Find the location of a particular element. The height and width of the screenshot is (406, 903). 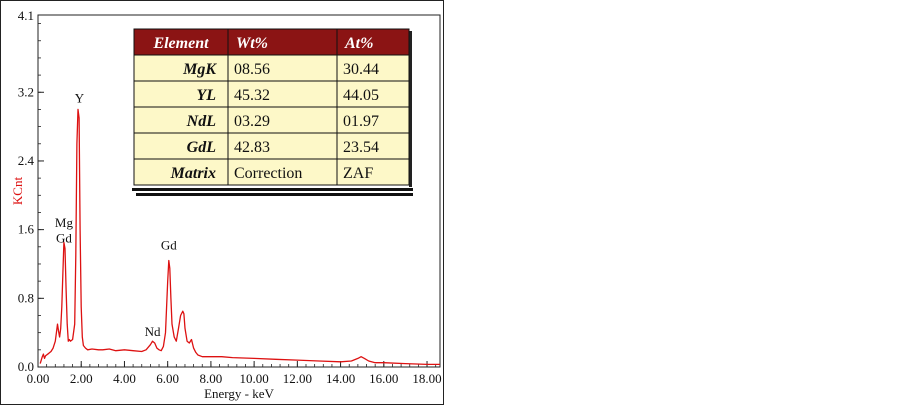

table-value: Correction is located at coordinates (268, 173).